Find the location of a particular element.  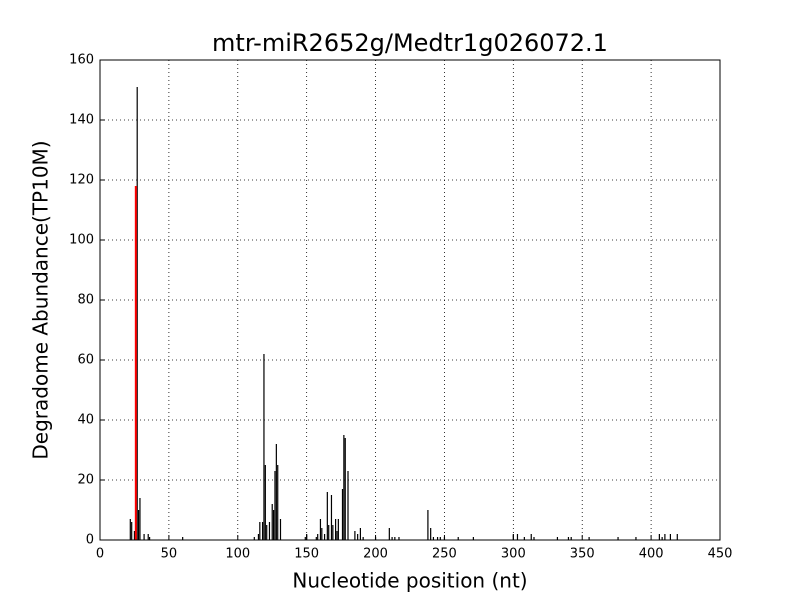

x-tick-label: 400 is located at coordinates (651, 554).